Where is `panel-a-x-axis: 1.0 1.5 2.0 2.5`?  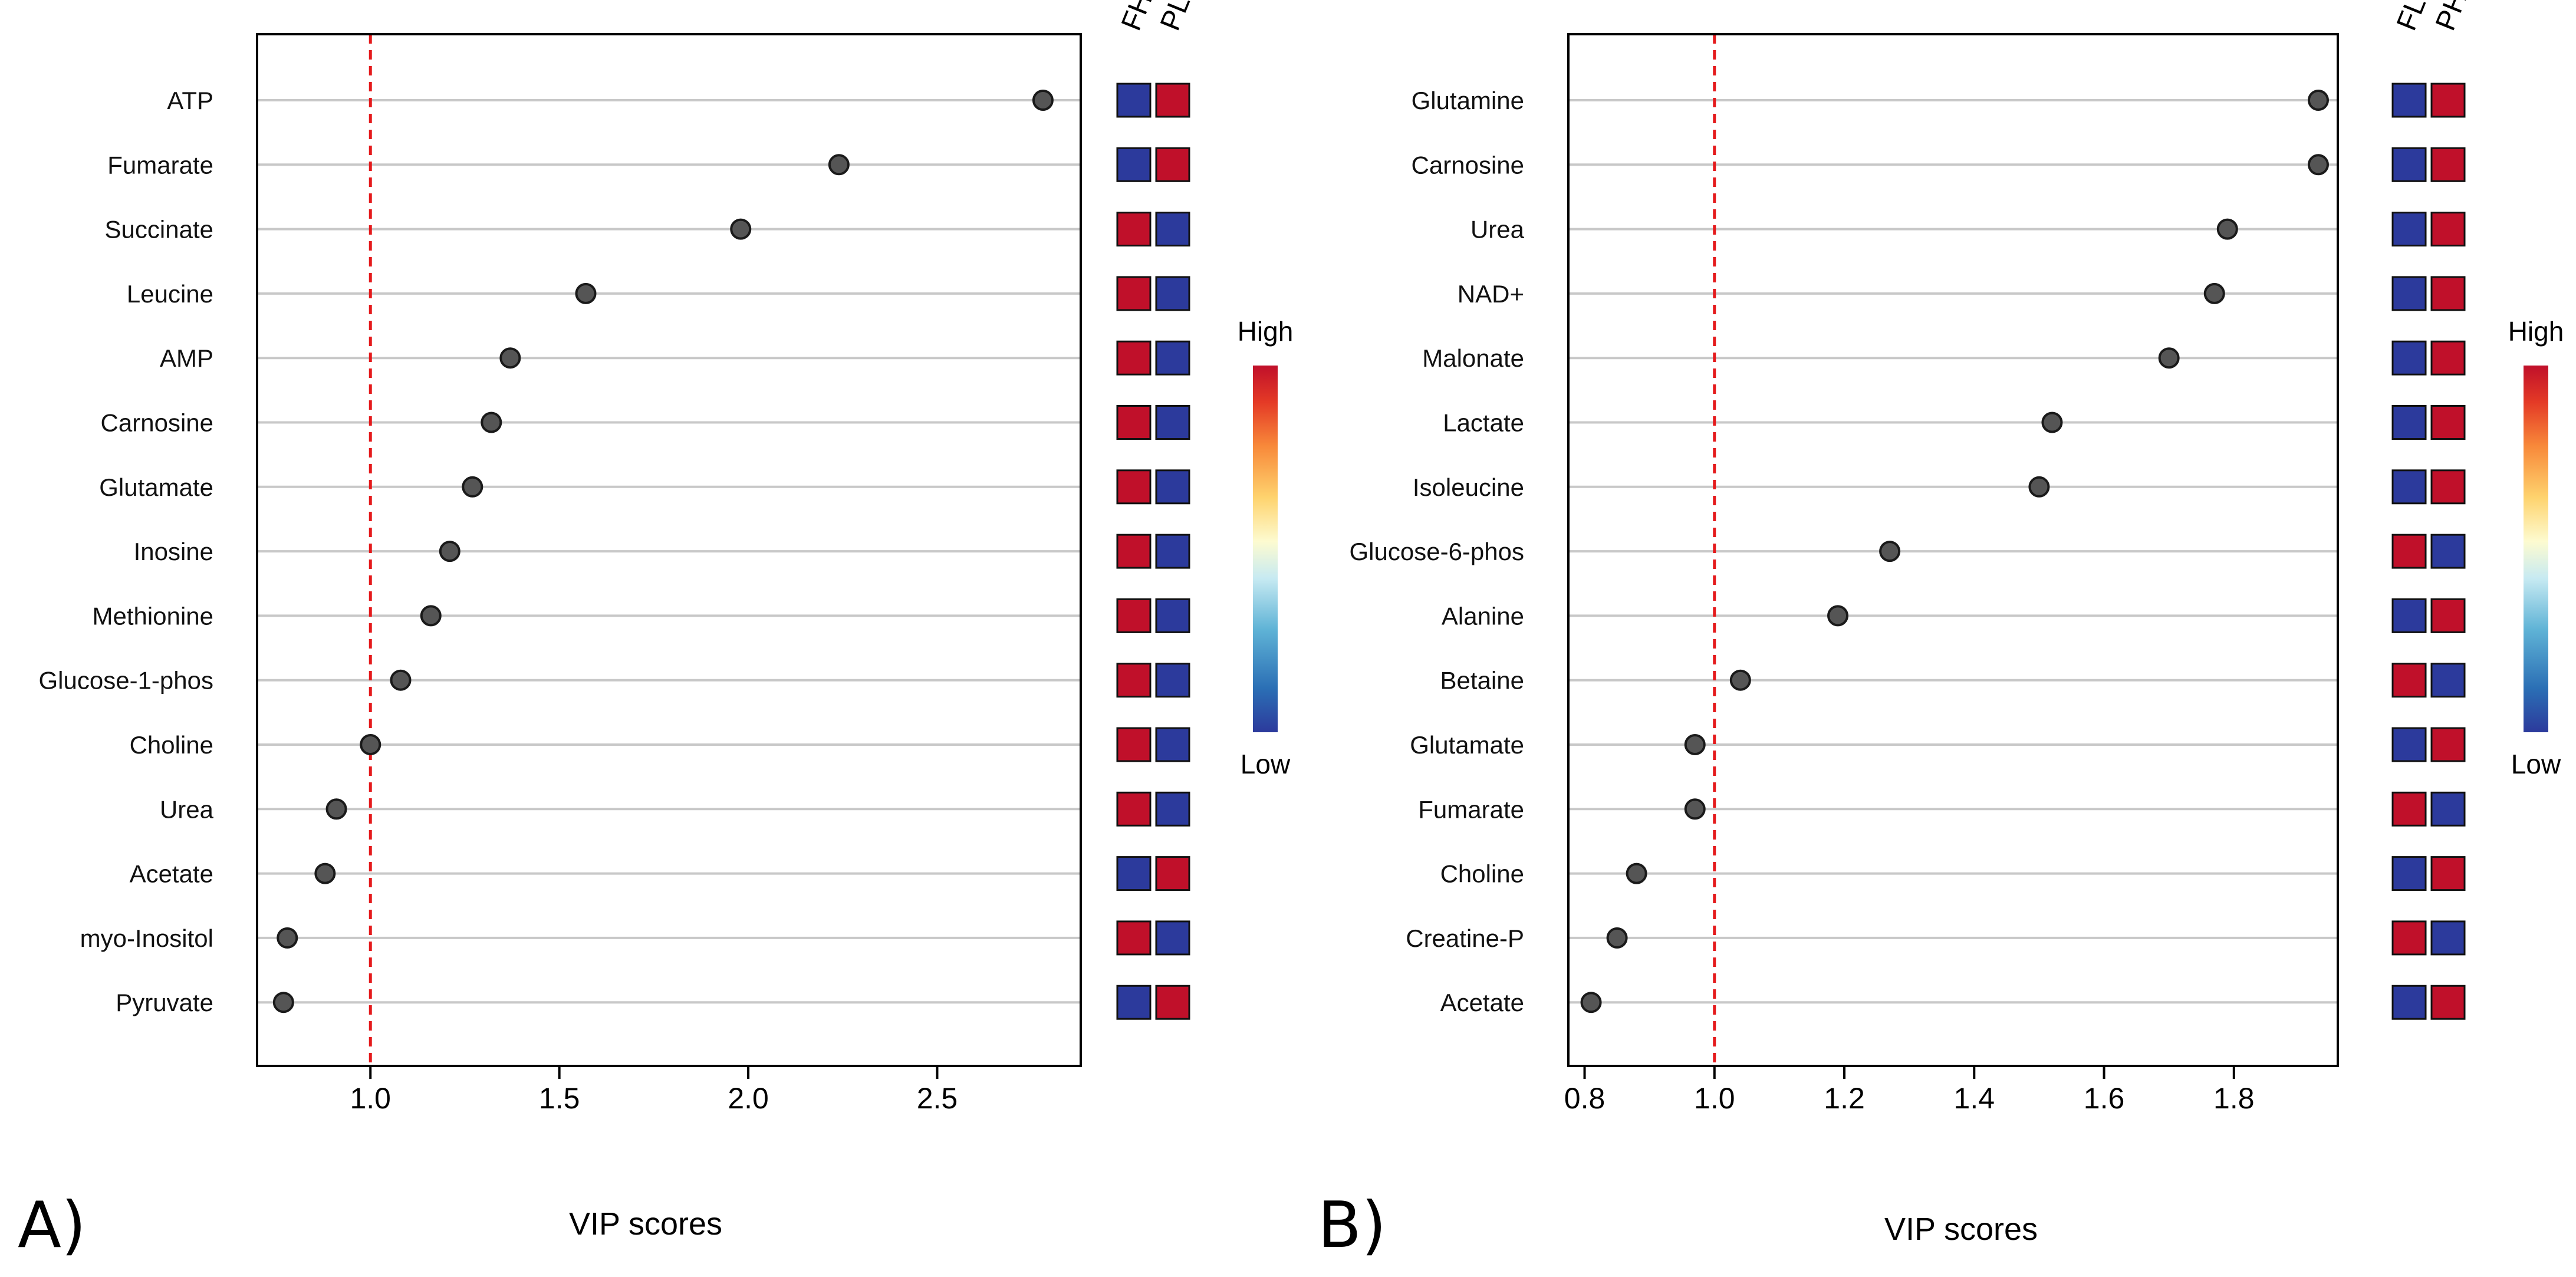 panel-a-x-axis: 1.0 1.5 2.0 2.5 is located at coordinates (654, 1090).